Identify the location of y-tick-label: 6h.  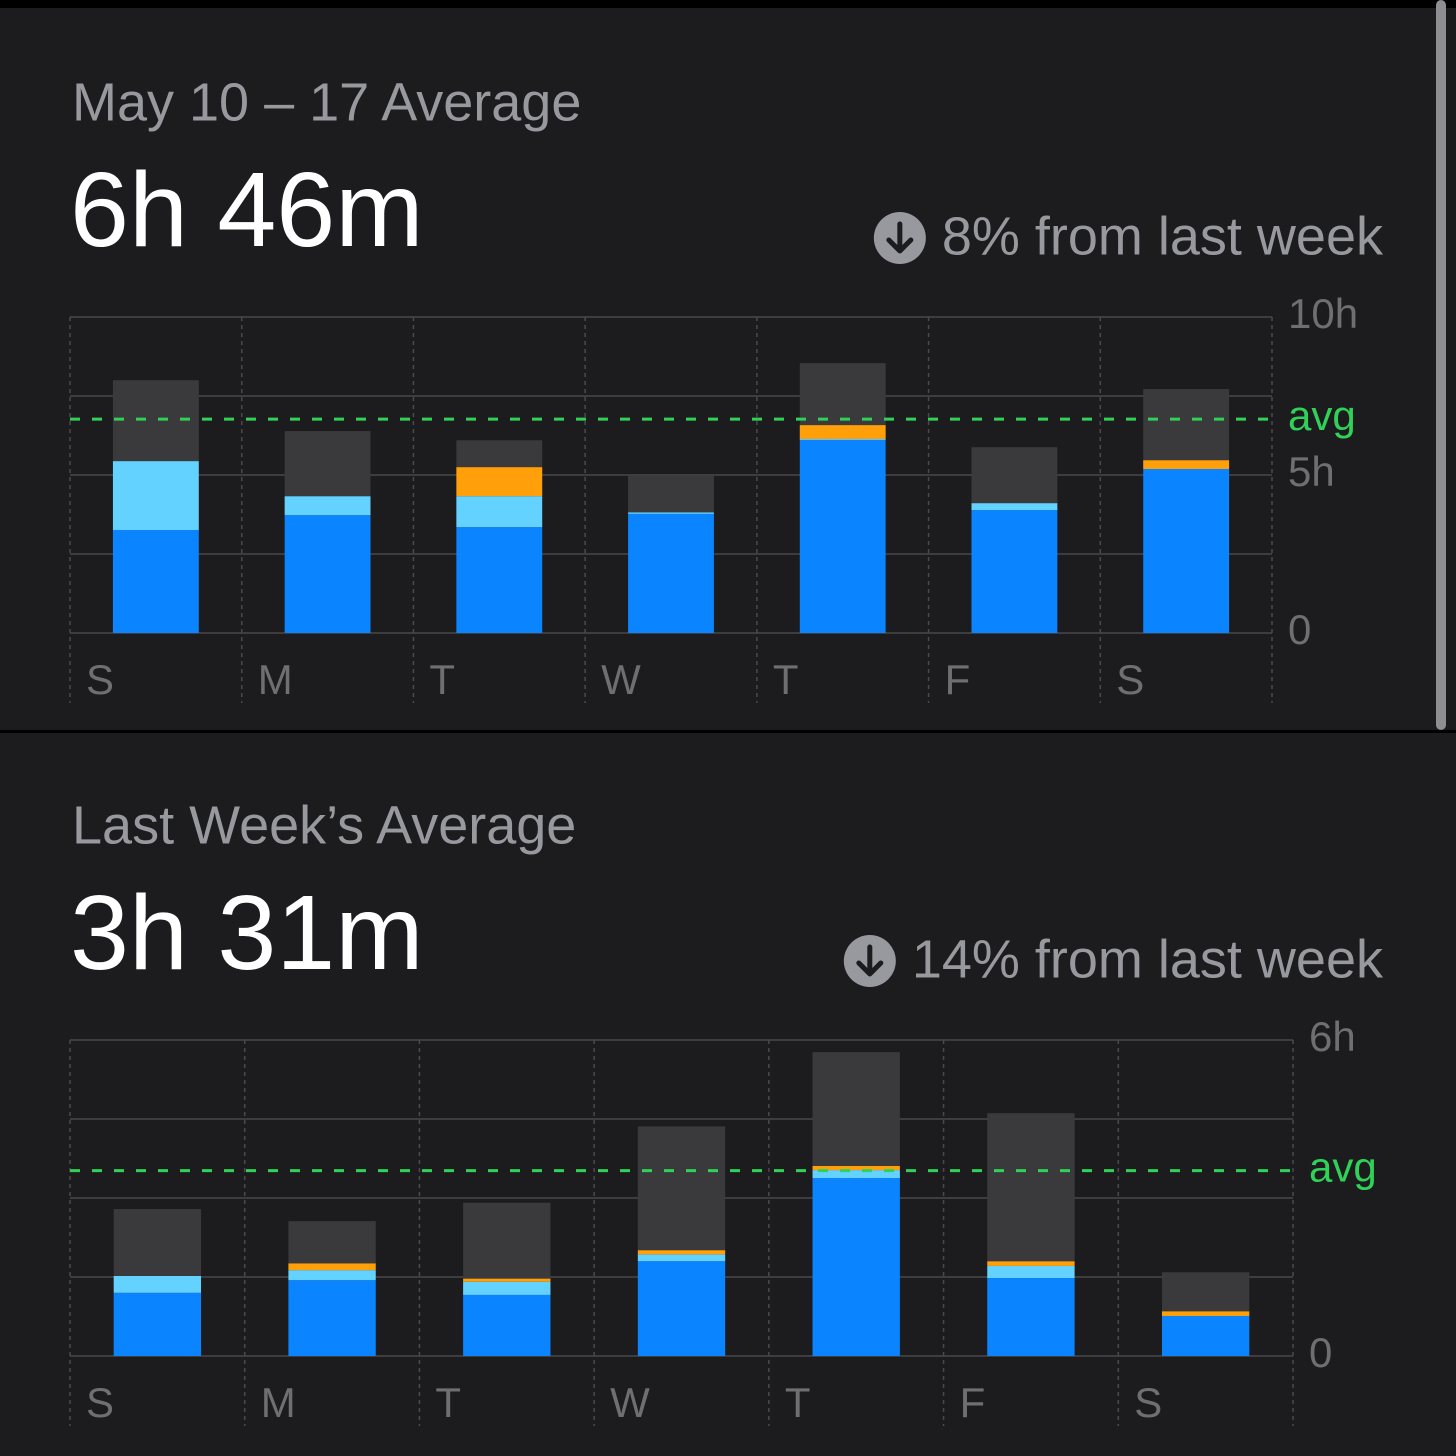
(1332, 1036).